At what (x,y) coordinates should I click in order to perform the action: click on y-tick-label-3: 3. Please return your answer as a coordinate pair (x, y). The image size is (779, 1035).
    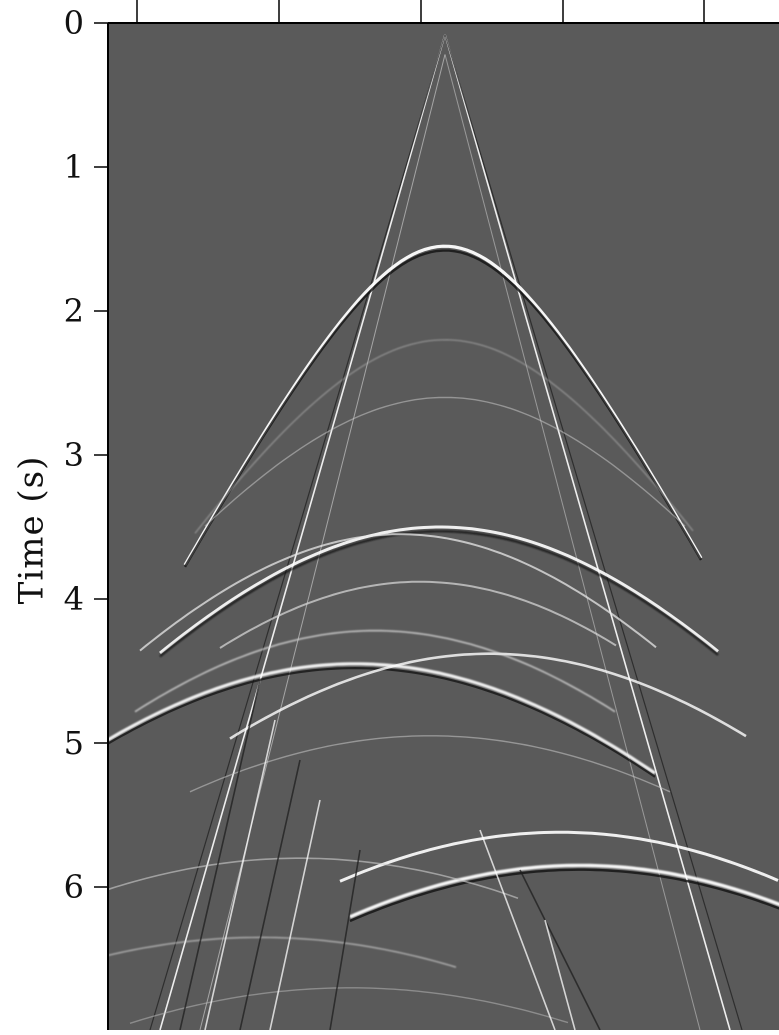
    Looking at the image, I should click on (74, 455).